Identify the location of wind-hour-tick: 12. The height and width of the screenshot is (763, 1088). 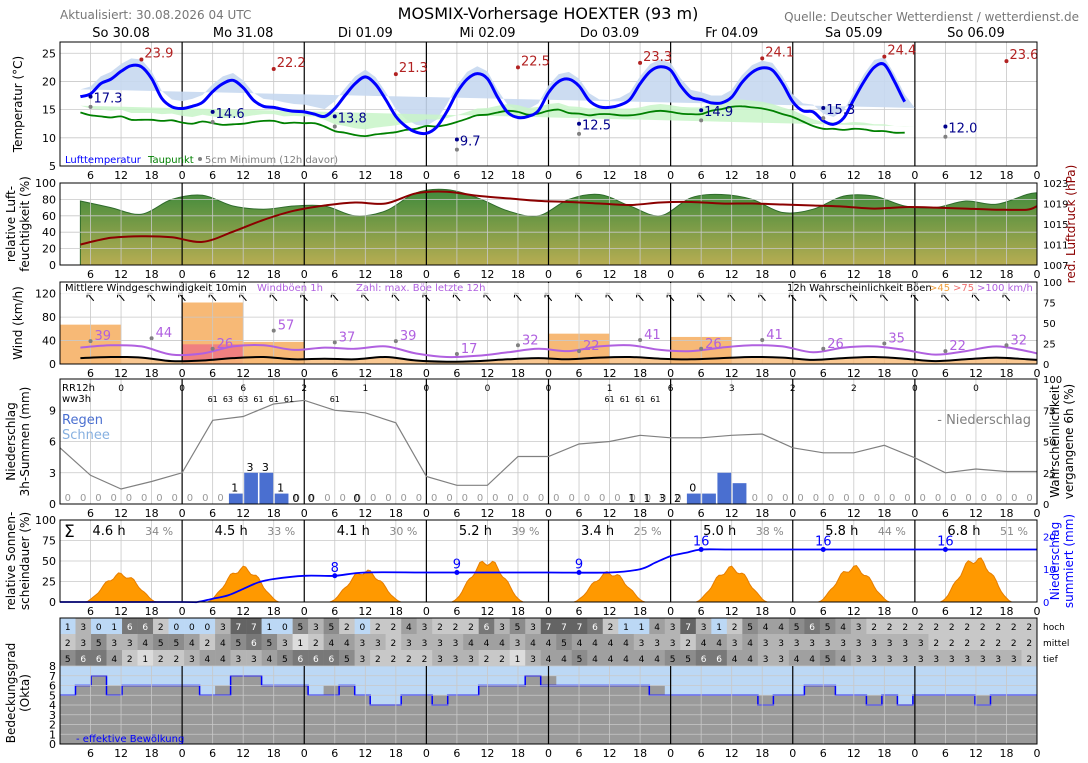
(976, 373).